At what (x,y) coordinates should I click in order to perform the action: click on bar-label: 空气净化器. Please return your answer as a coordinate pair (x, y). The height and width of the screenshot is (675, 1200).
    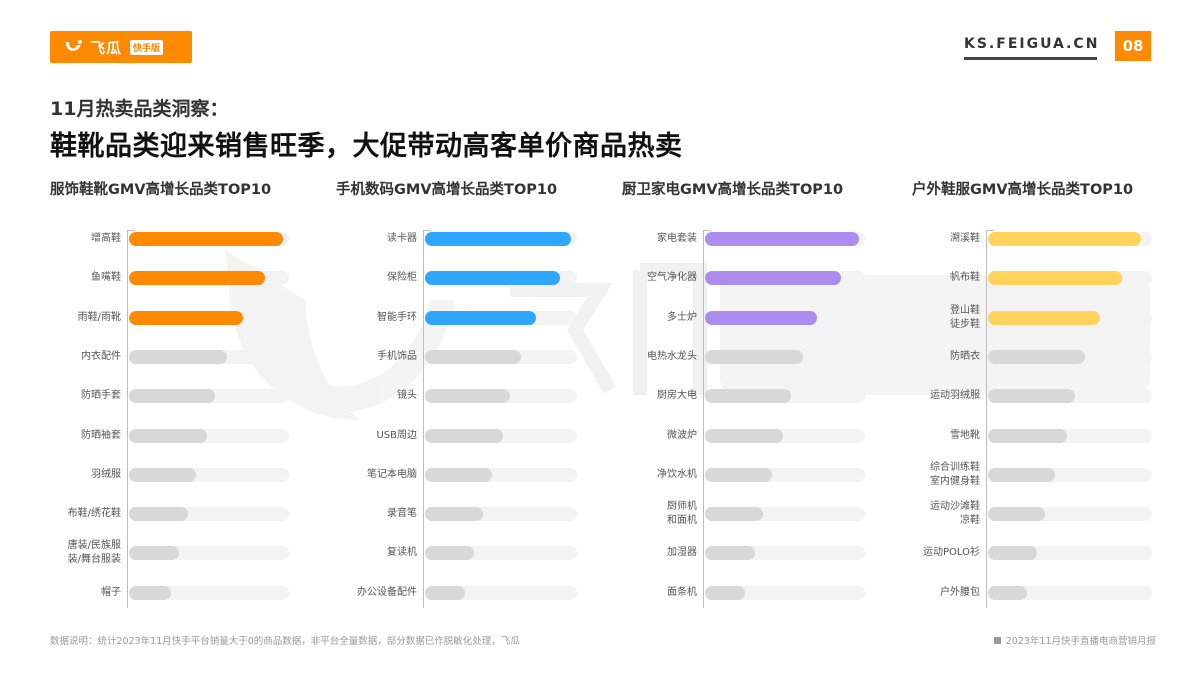
    Looking at the image, I should click on (672, 278).